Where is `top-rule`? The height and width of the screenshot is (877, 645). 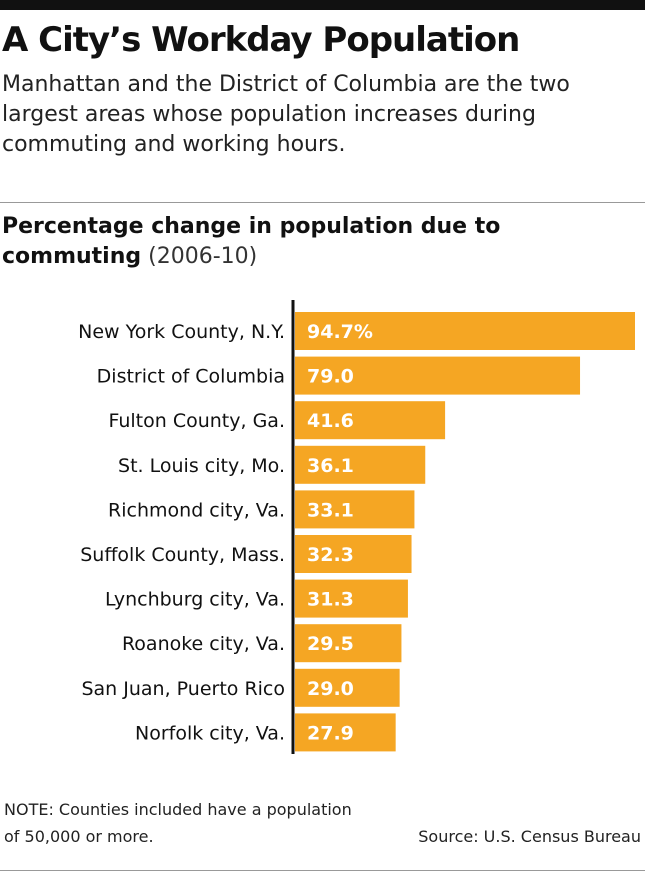 top-rule is located at coordinates (322, 5).